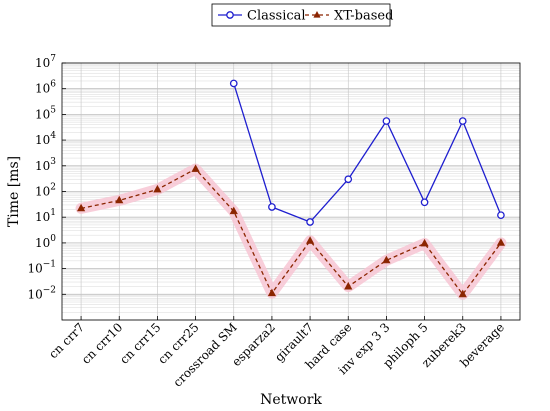  I want to click on y-axis-title: Time [ms], so click(14, 191).